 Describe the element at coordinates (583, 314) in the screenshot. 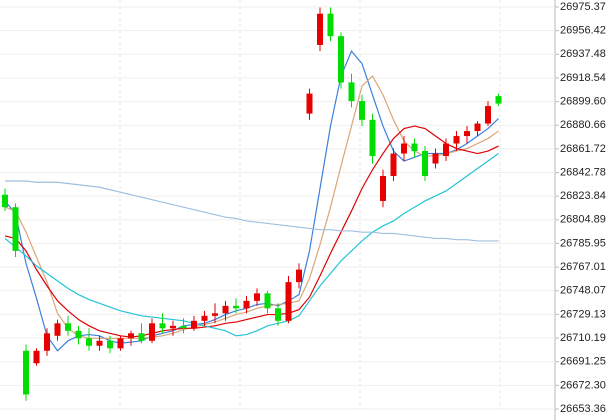

I see `y-tick-label: 26729.13` at that location.